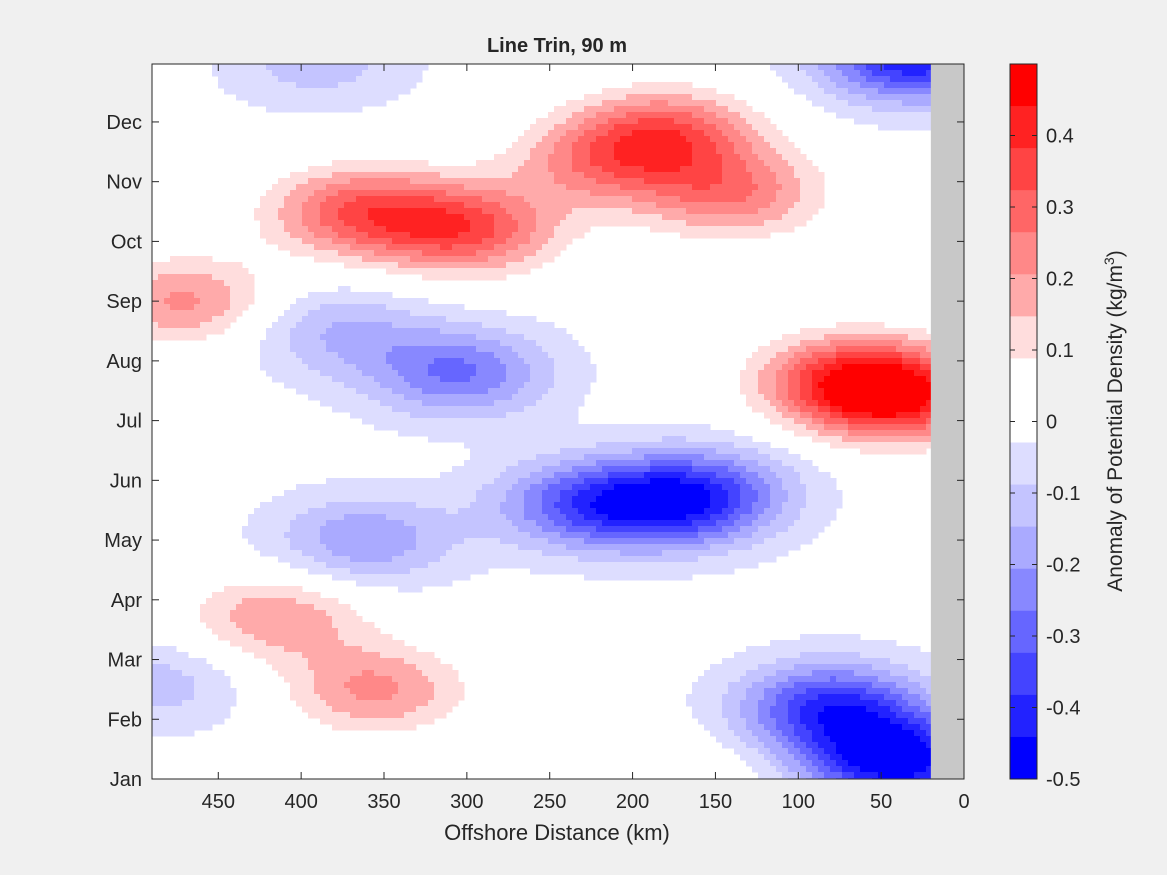  What do you see at coordinates (466, 802) in the screenshot?
I see `x-tick-label: 300` at bounding box center [466, 802].